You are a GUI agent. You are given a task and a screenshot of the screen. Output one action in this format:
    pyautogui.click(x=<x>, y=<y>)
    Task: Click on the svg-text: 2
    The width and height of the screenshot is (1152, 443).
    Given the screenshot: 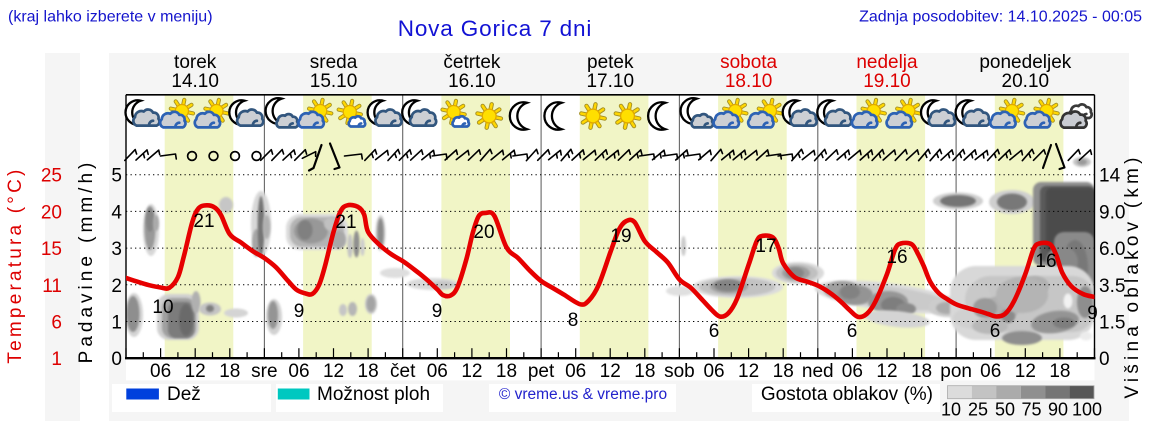 What is the action you would take?
    pyautogui.click(x=116, y=286)
    